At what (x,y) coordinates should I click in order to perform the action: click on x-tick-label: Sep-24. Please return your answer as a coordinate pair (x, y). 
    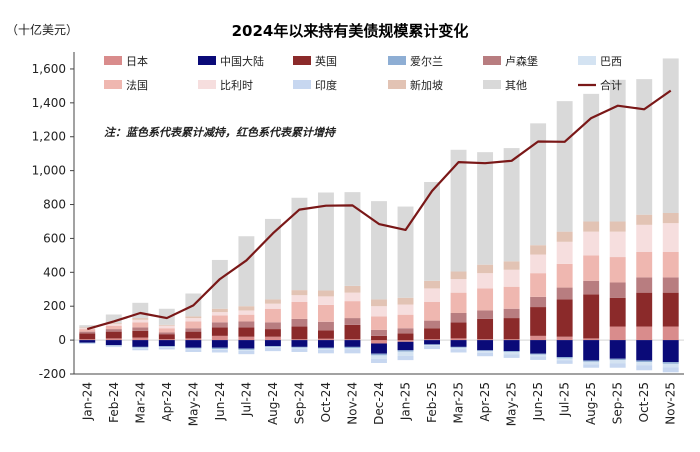
    Looking at the image, I should click on (299, 403).